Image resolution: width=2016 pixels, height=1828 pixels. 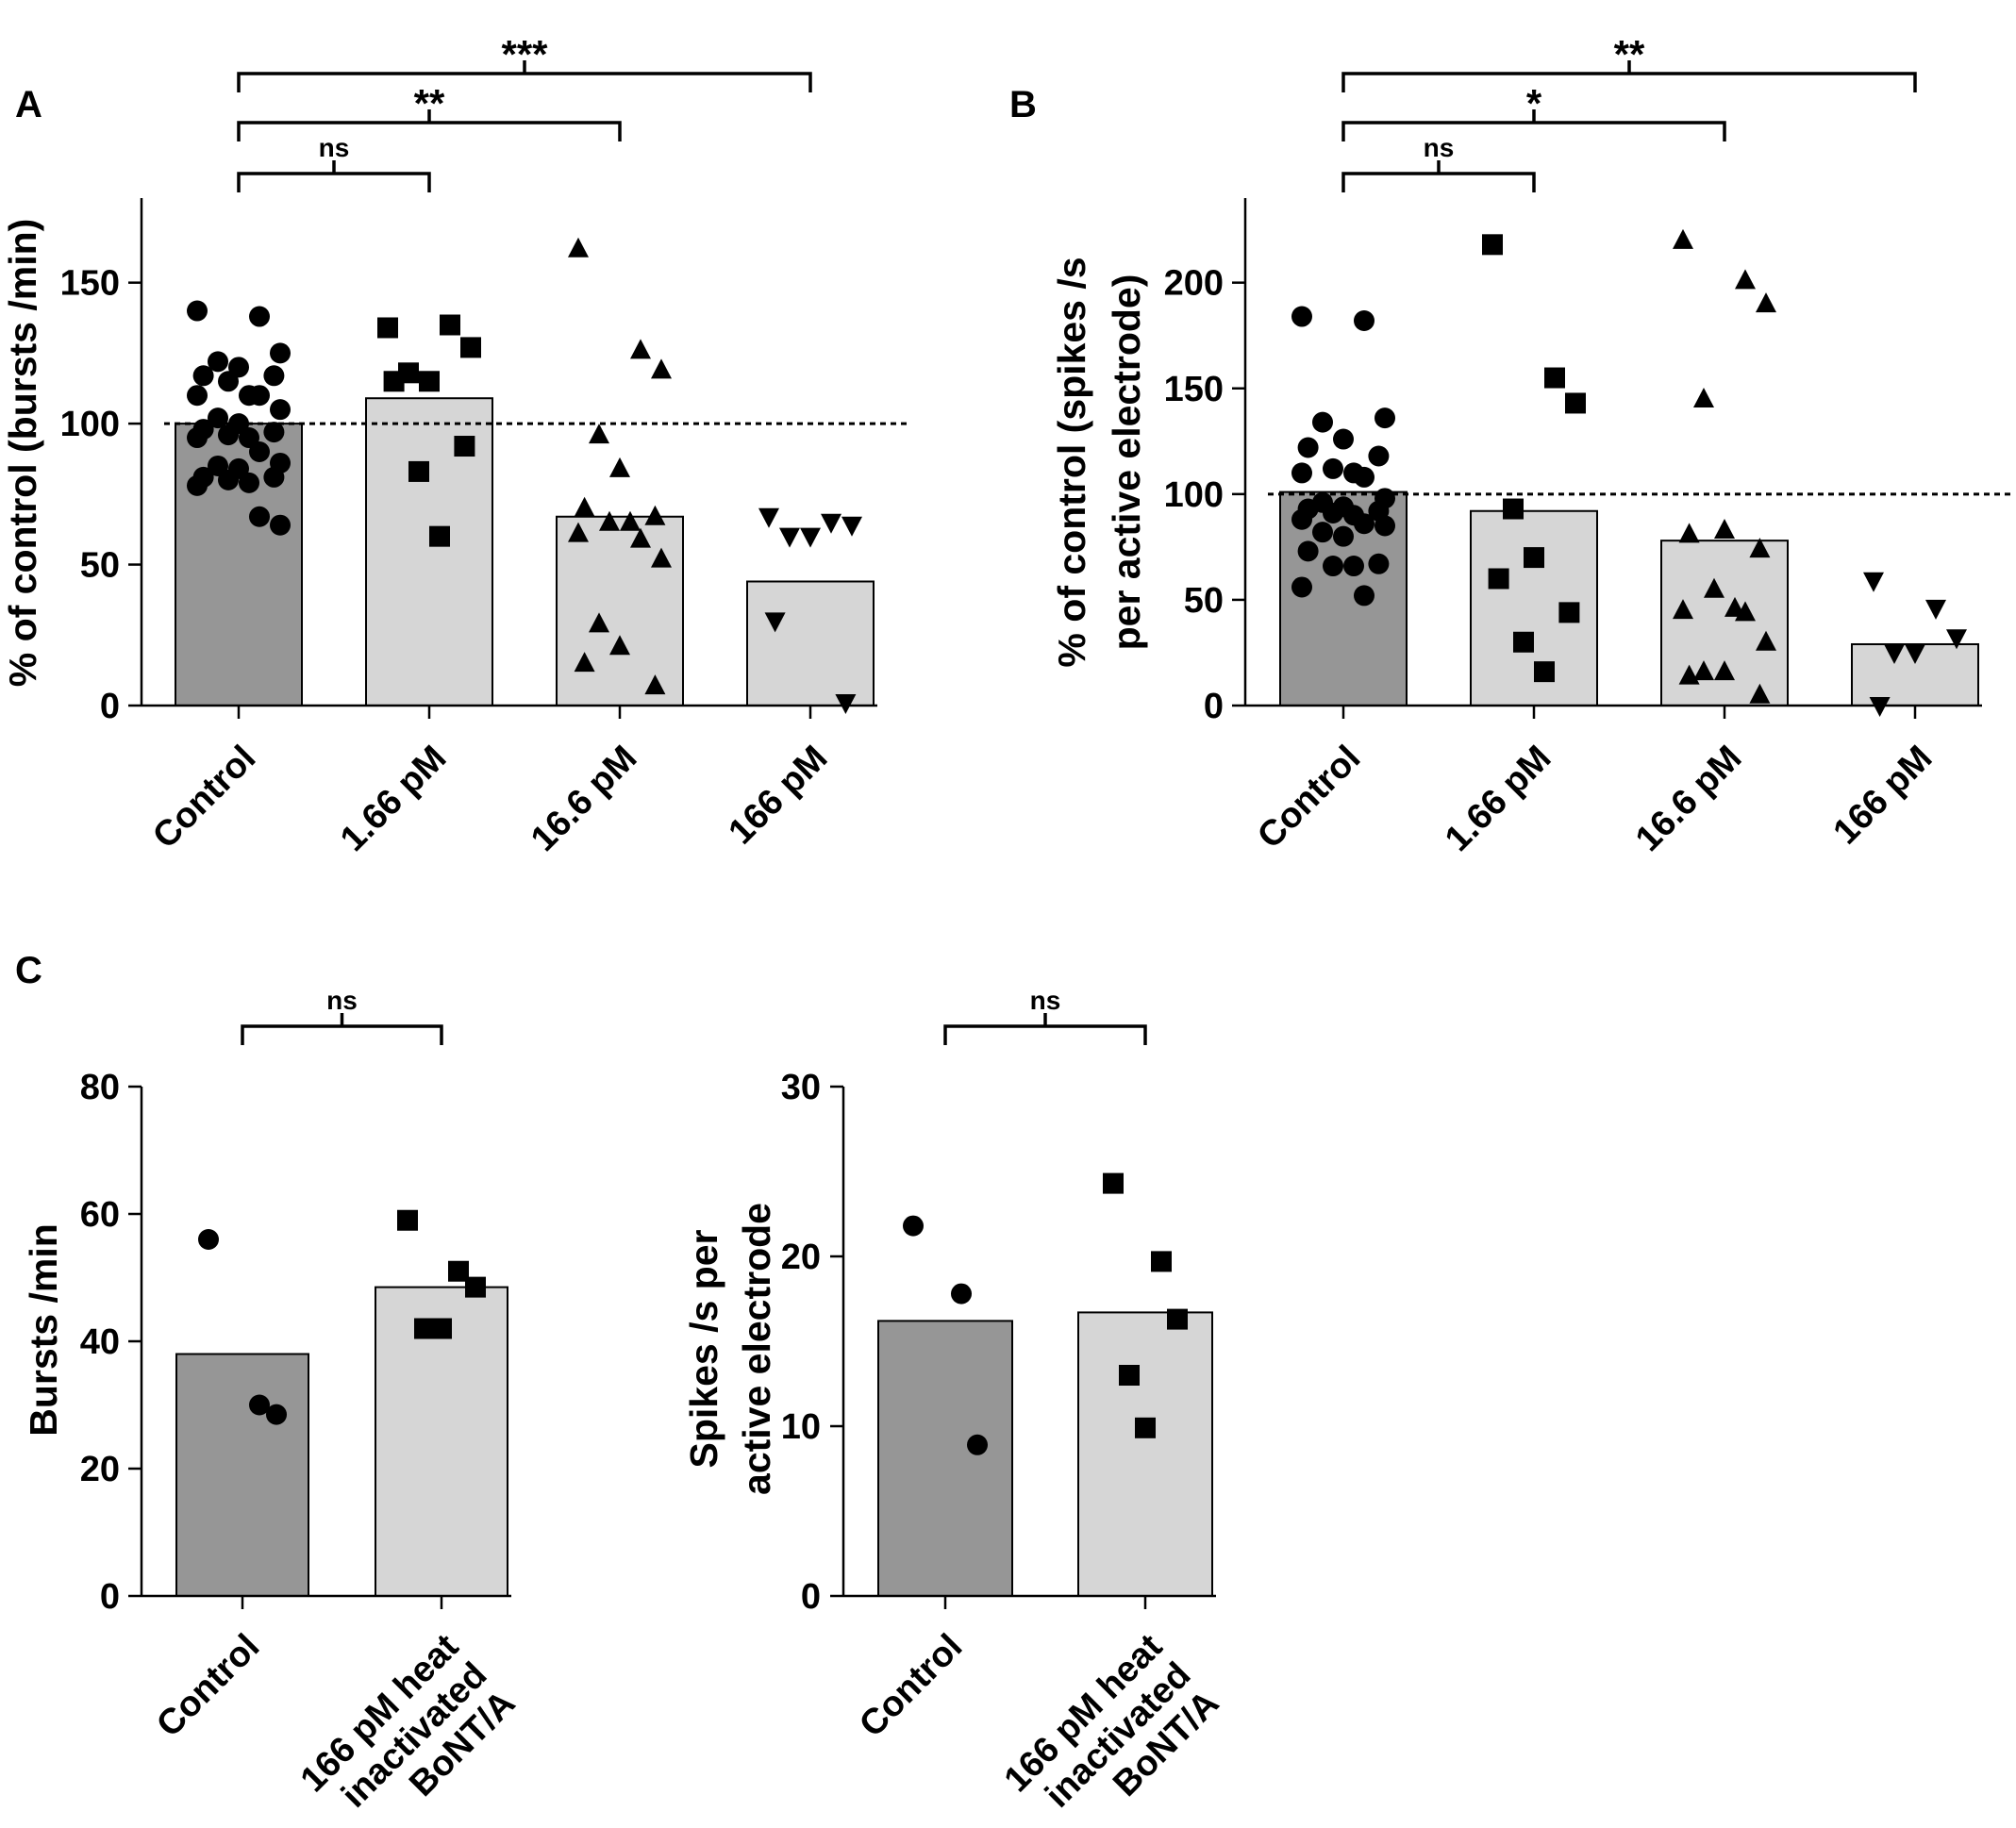 I want to click on panel-label-b: B, so click(x=1023, y=104).